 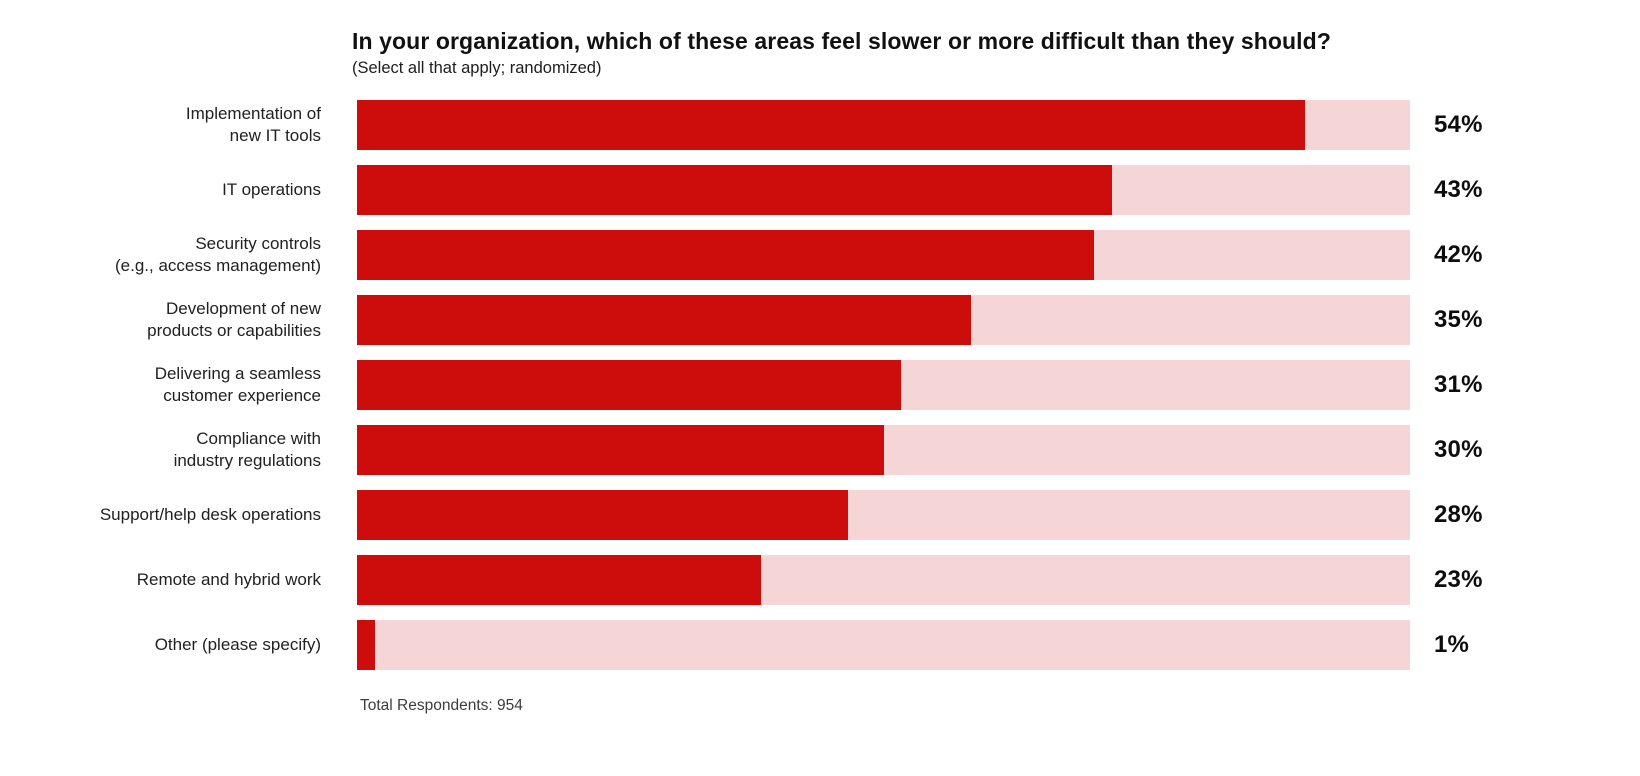 I want to click on value-label: 30%, so click(x=1458, y=449).